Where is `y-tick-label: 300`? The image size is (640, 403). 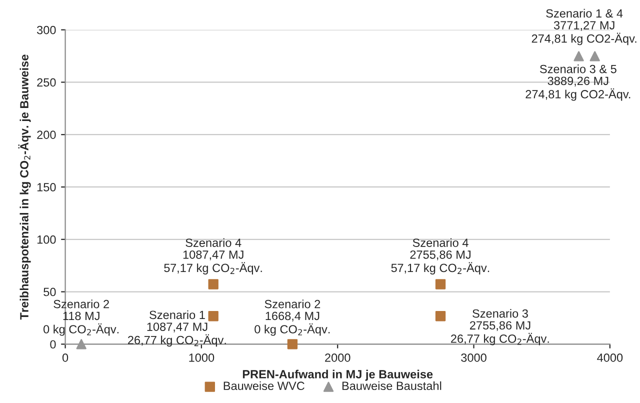
y-tick-label: 300 is located at coordinates (46, 30).